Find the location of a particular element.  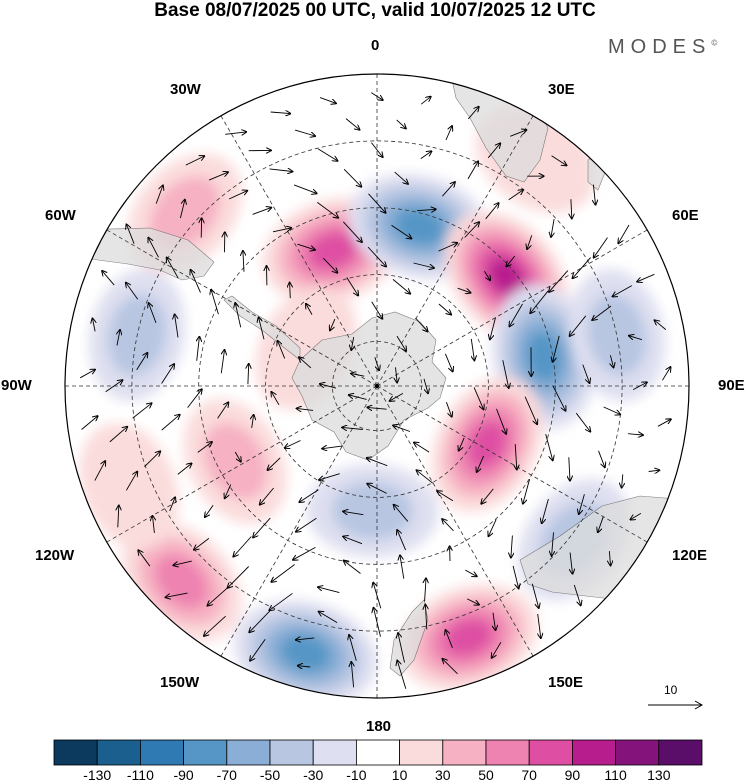

brand-logo: MODES© is located at coordinates (662, 47).